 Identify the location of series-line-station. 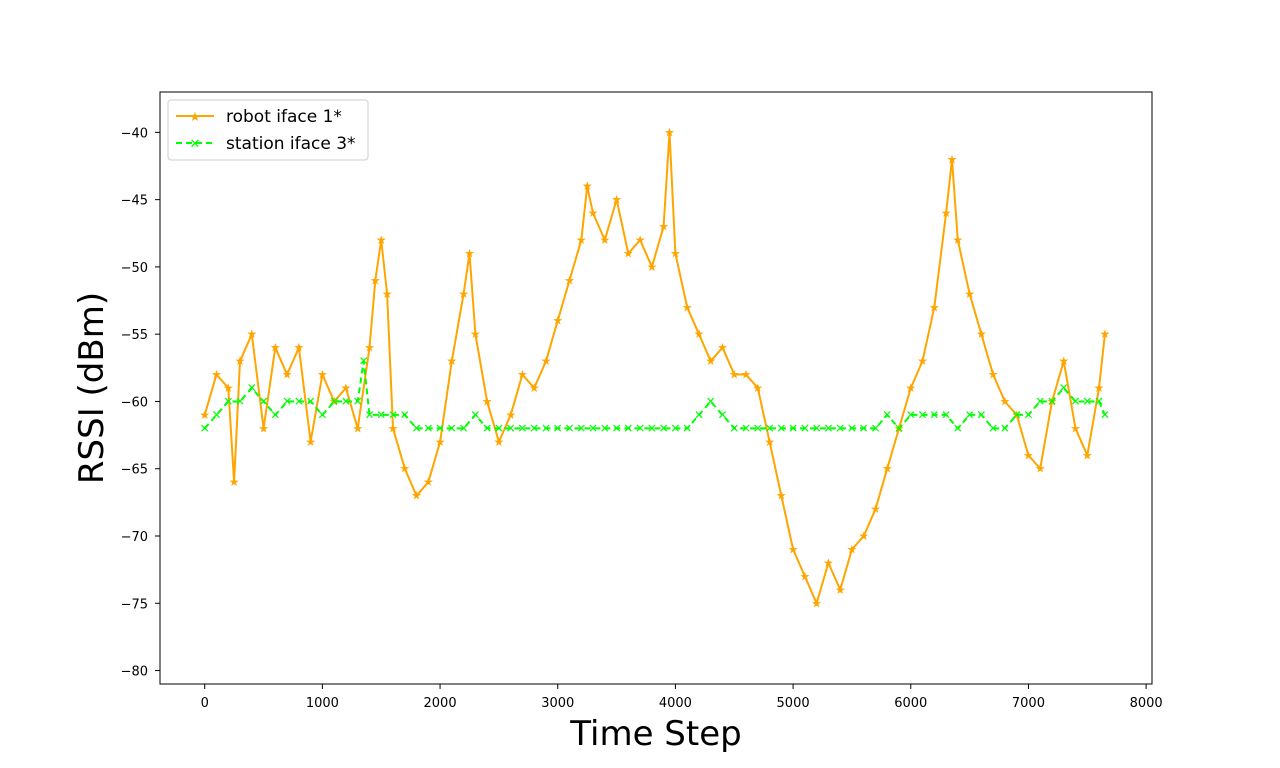
(654, 395).